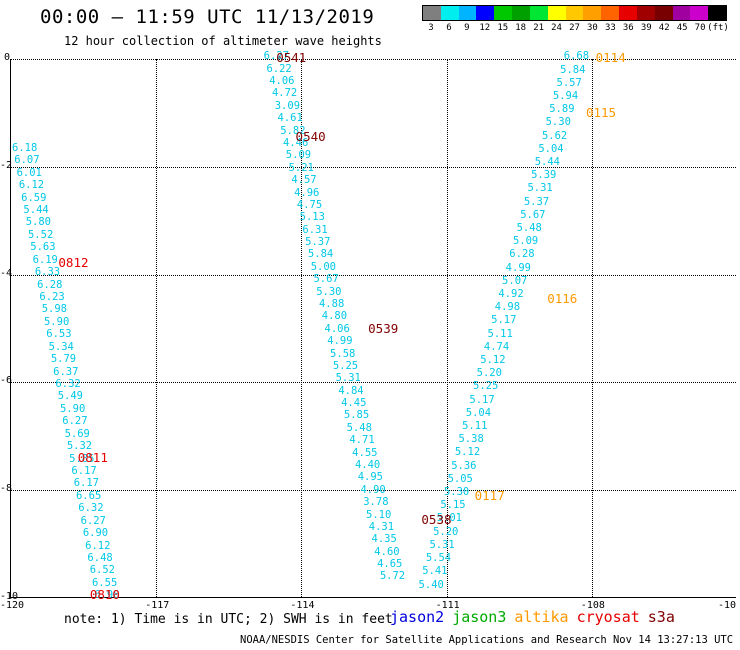  What do you see at coordinates (6, 381) in the screenshot?
I see `y-tick-label: -6` at bounding box center [6, 381].